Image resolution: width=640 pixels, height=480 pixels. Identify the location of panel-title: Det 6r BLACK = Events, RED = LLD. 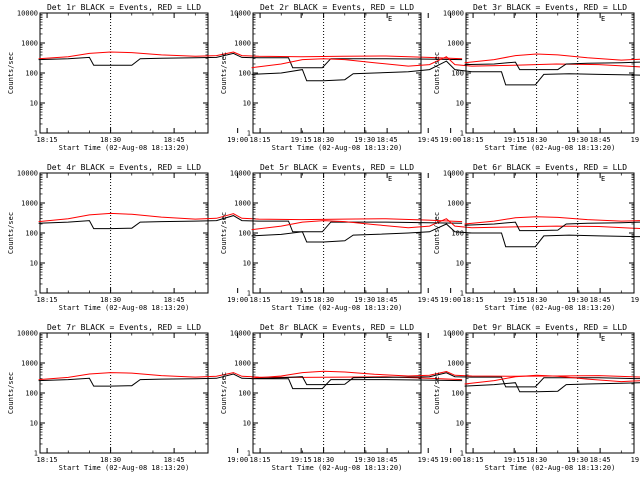
(550, 167).